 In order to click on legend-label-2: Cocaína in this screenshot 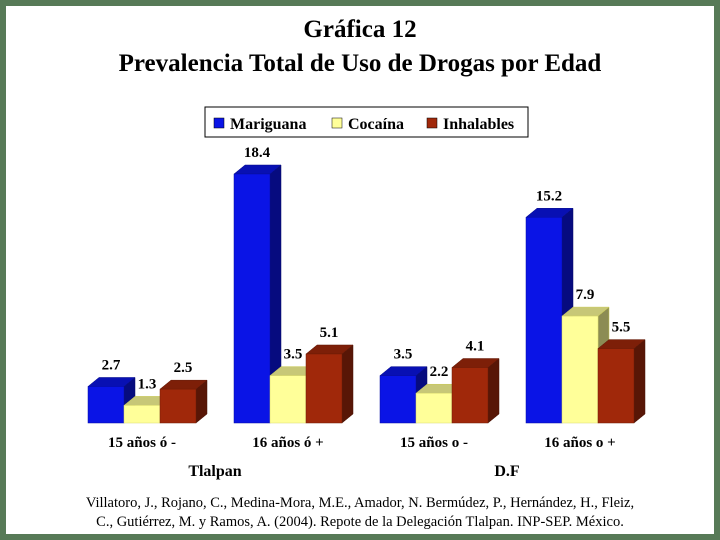, I will do `click(376, 124)`.